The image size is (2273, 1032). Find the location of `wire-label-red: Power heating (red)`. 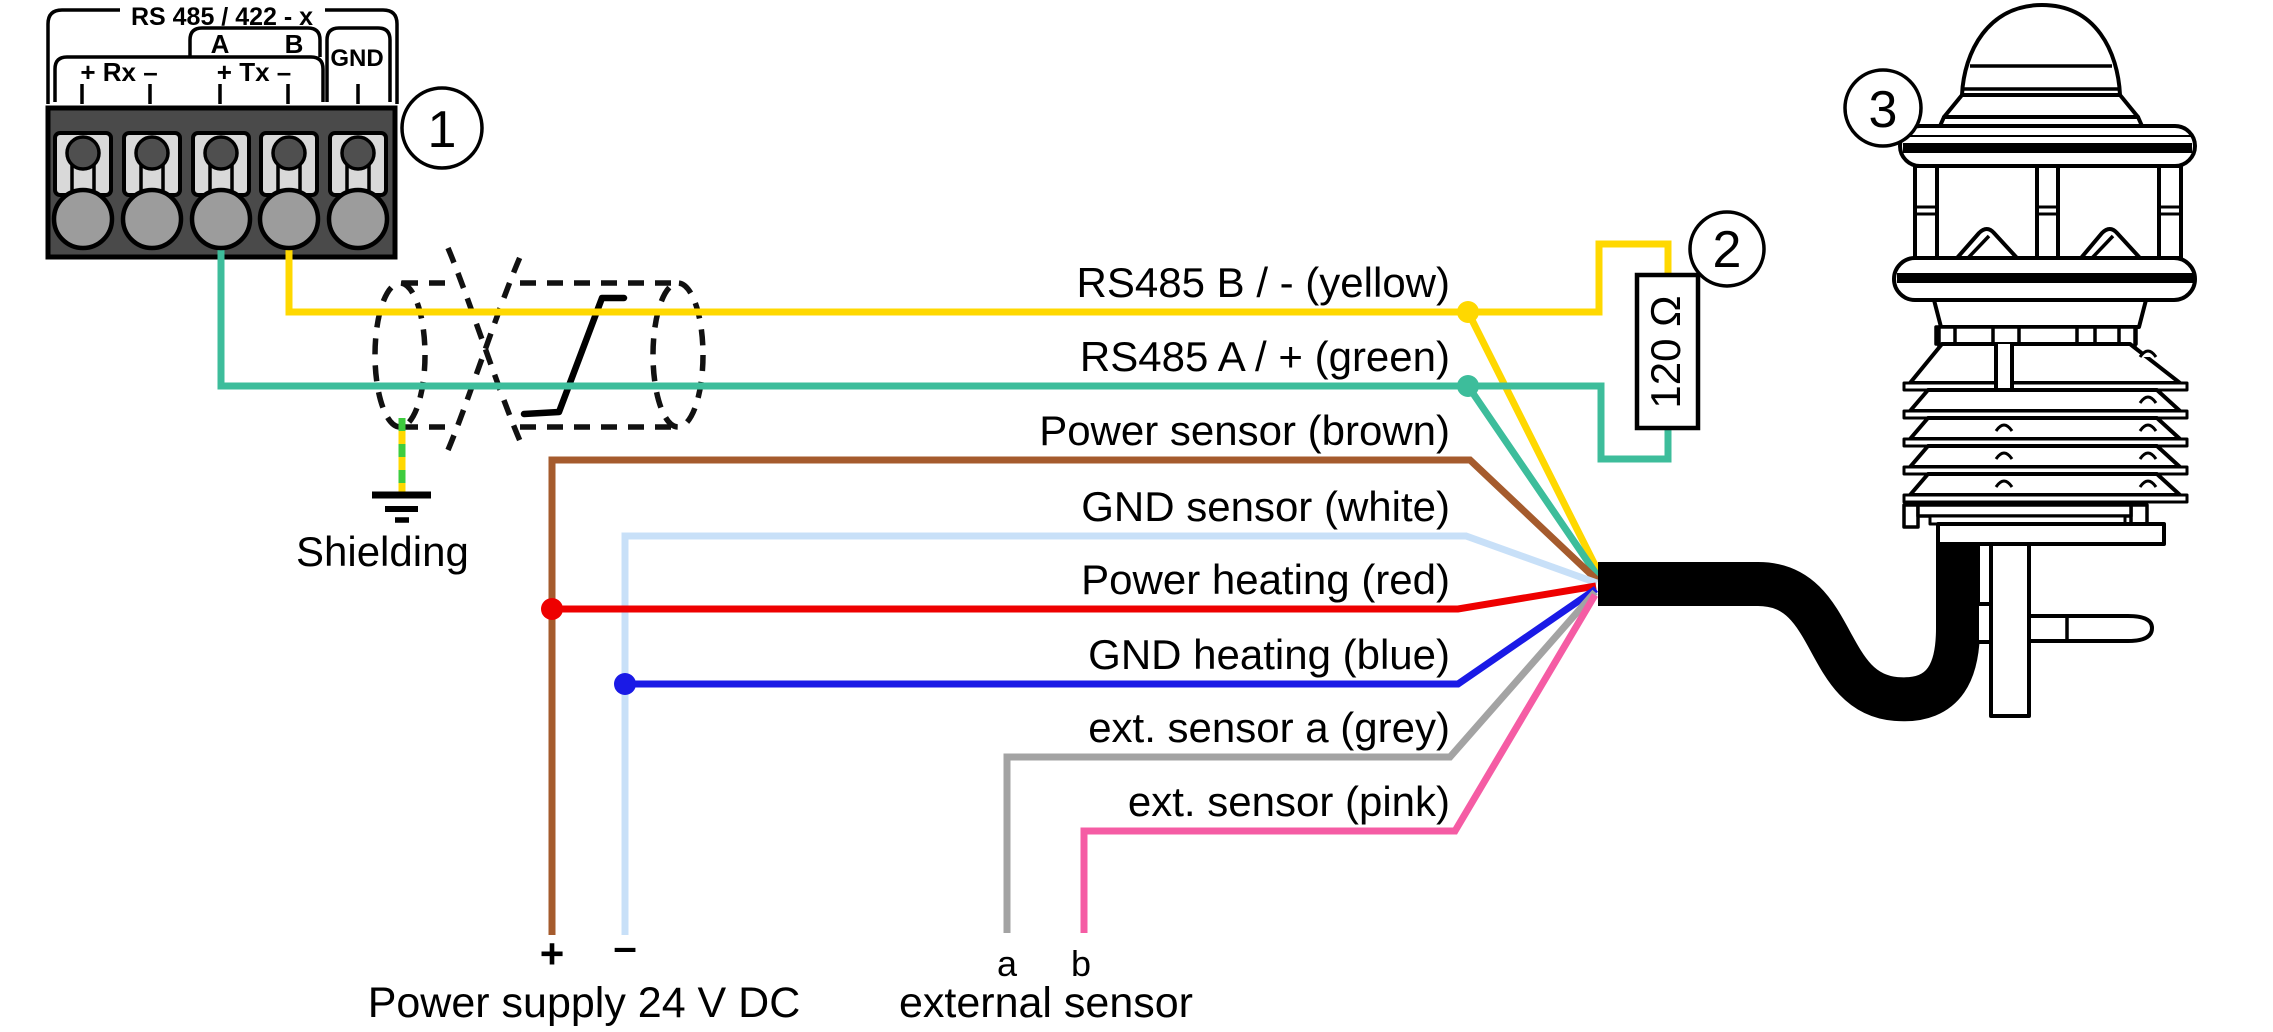

wire-label-red: Power heating (red) is located at coordinates (1265, 579).